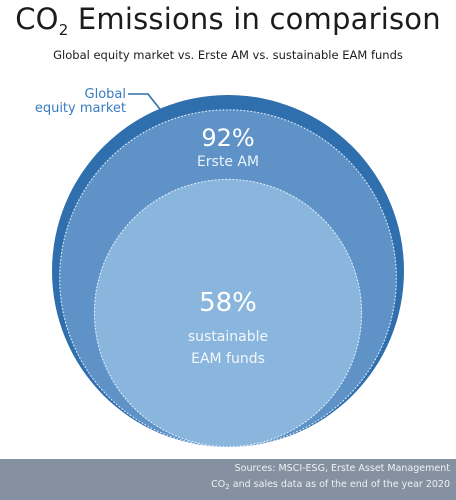 The width and height of the screenshot is (456, 500). Describe the element at coordinates (227, 138) in the screenshot. I see `erste-am-value: 92%` at that location.